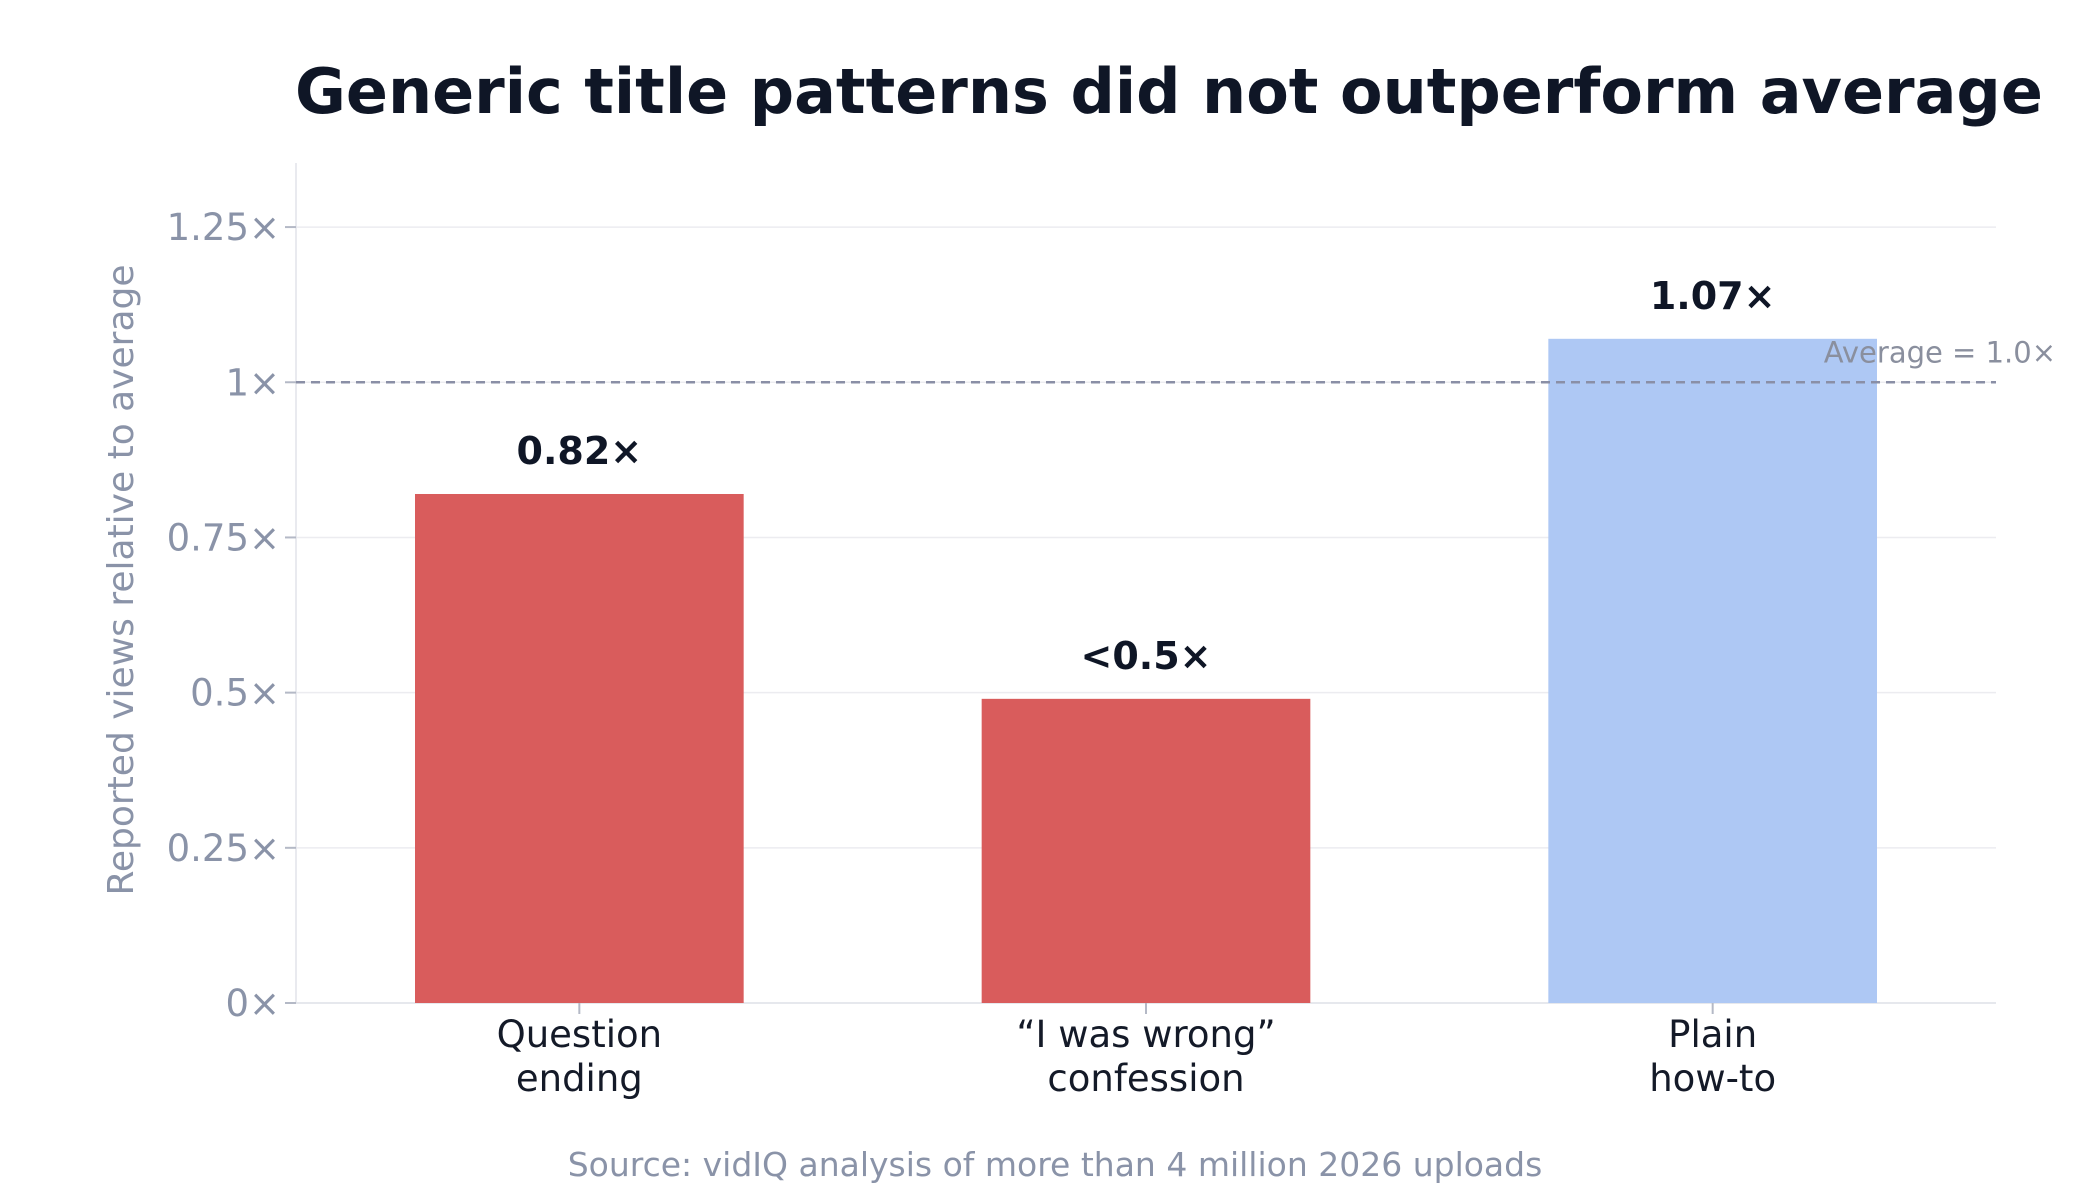  Describe the element at coordinates (252, 382) in the screenshot. I see `y-tick-label: 1×` at that location.